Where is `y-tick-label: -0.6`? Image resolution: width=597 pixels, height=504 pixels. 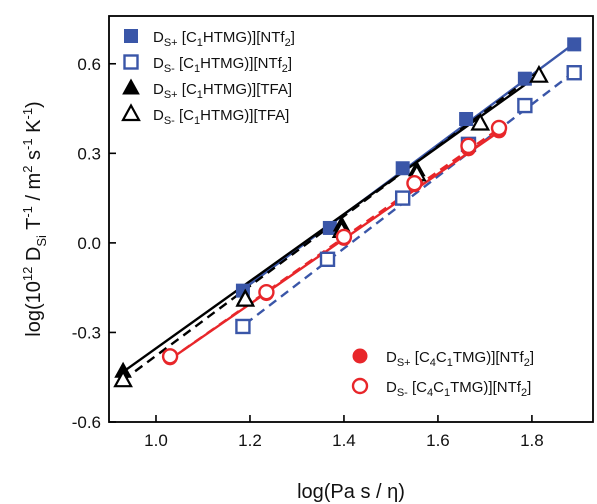 y-tick-label: -0.6 is located at coordinates (86, 422).